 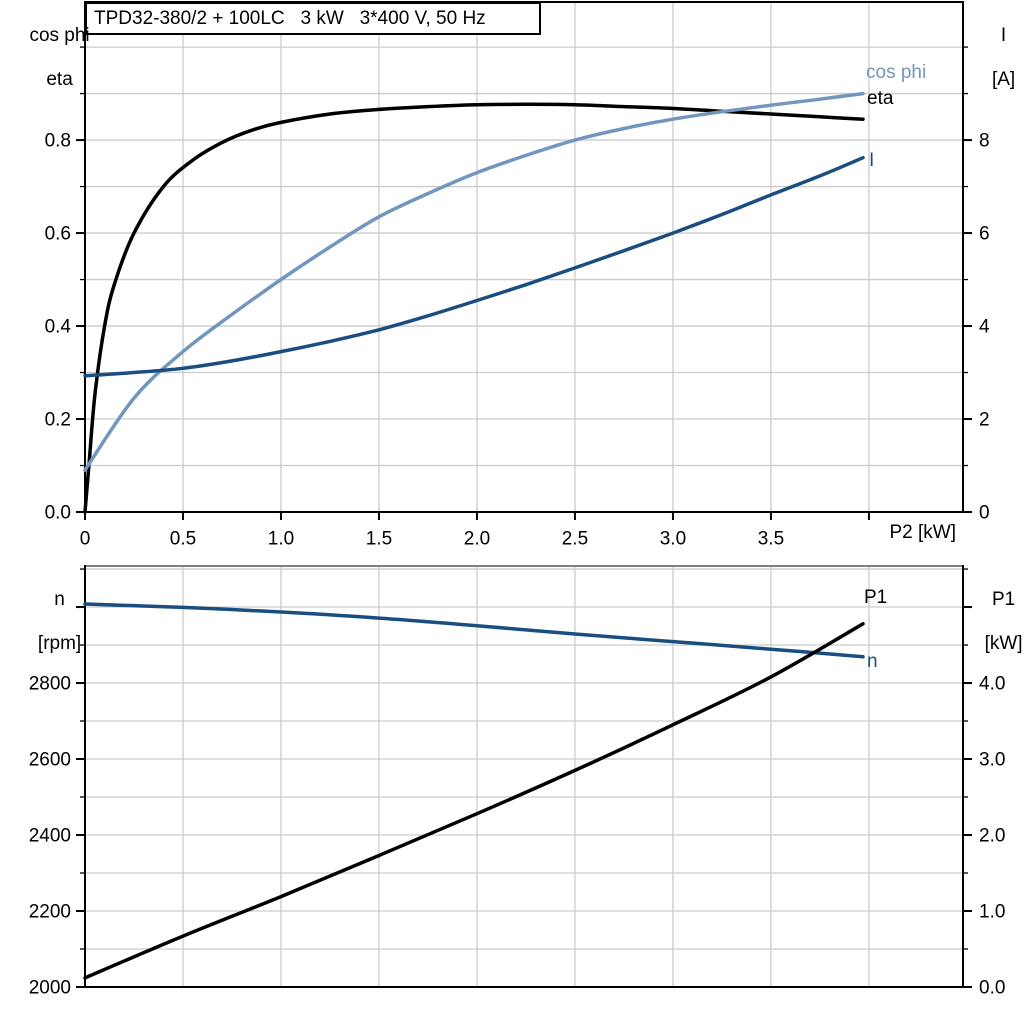 I want to click on top-right-axis-title: I [A], so click(x=993, y=58).